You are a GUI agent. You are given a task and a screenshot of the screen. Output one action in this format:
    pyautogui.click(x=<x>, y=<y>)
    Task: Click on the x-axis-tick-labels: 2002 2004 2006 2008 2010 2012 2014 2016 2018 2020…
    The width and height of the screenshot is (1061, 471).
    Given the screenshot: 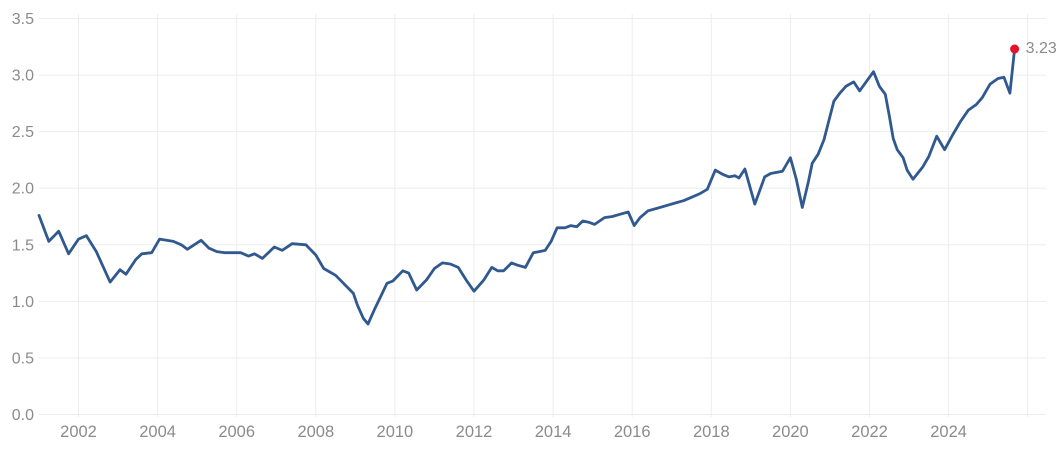 What is the action you would take?
    pyautogui.click(x=513, y=432)
    